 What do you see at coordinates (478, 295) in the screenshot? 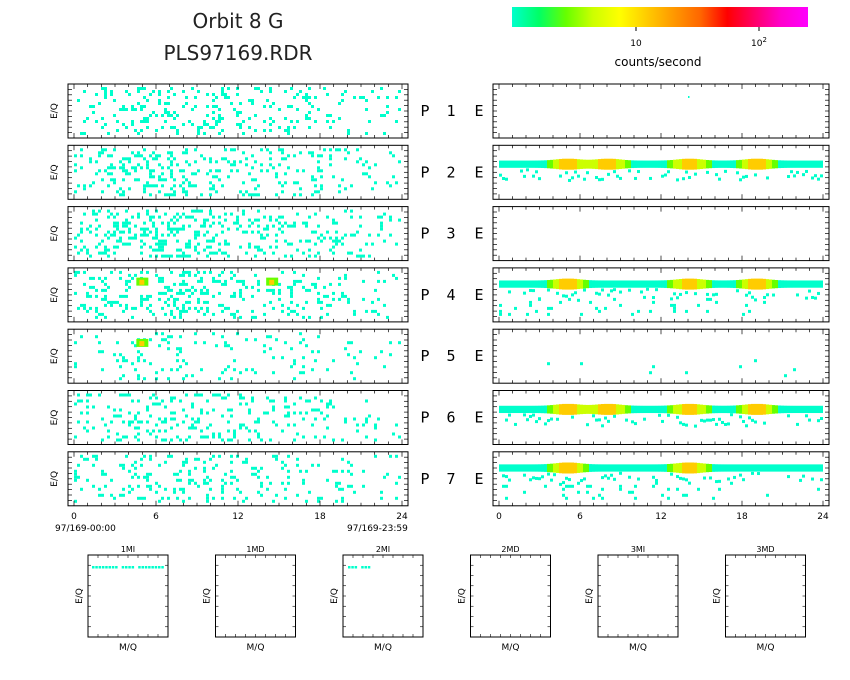
I see `e-label: E` at bounding box center [478, 295].